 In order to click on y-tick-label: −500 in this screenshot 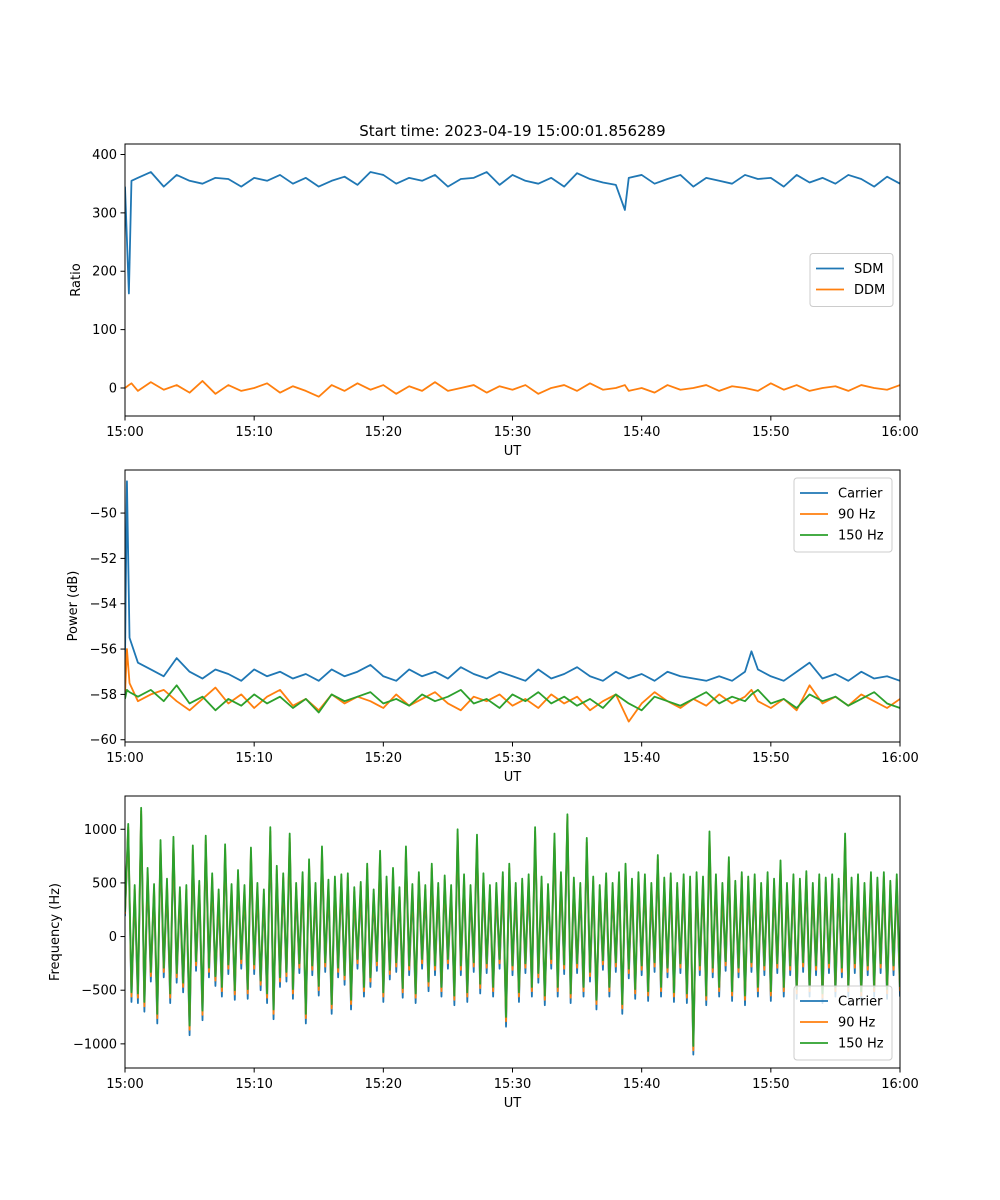, I will do `click(99, 991)`.